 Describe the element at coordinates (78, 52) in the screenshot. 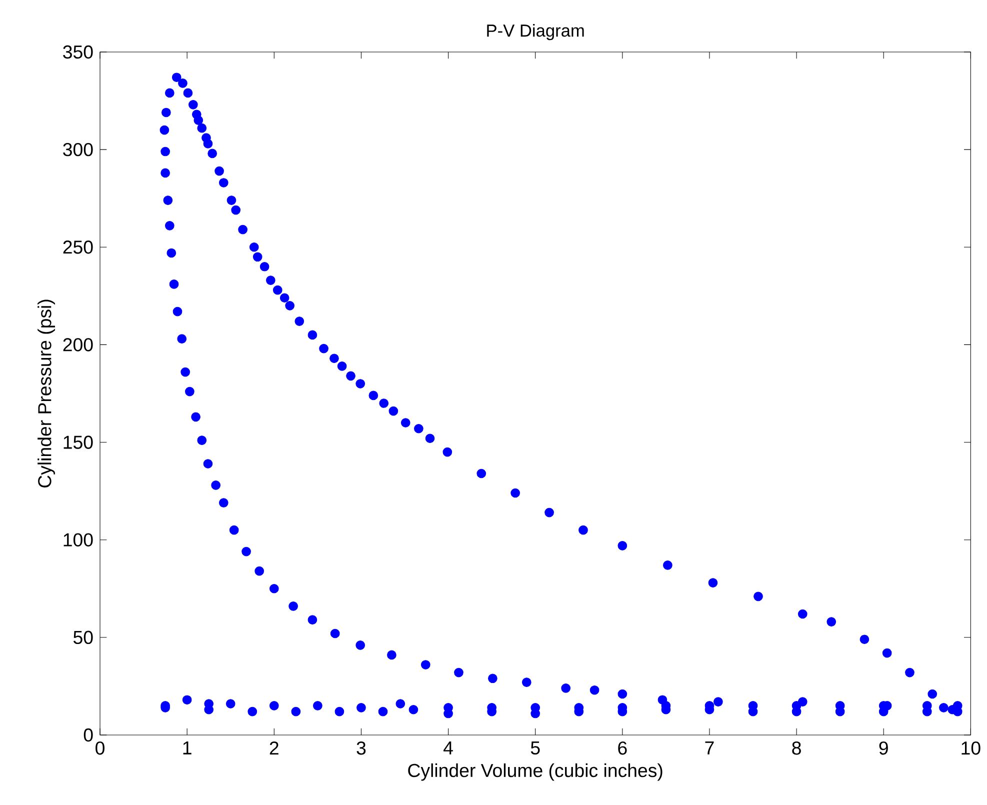

I see `y-tick-label: 350` at that location.